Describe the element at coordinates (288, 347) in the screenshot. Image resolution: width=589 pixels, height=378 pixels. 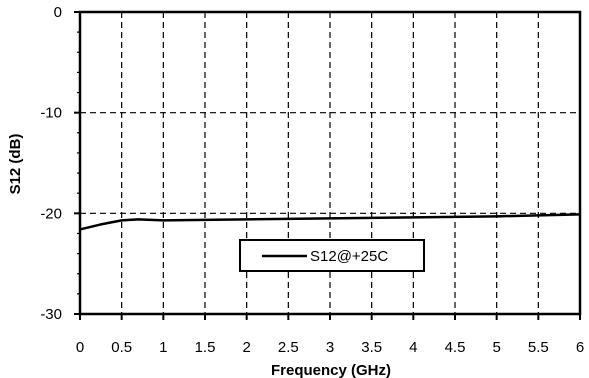
I see `x-tick-label: 2.5` at that location.